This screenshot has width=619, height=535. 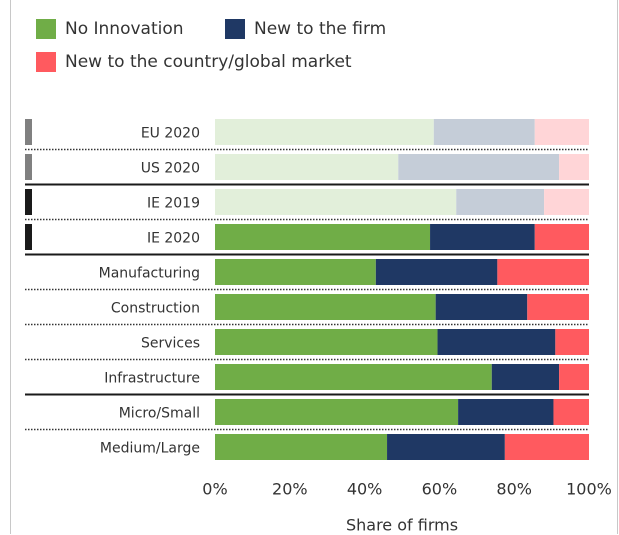 What do you see at coordinates (326, 342) in the screenshot?
I see `bar-segment-services-no-innovation` at bounding box center [326, 342].